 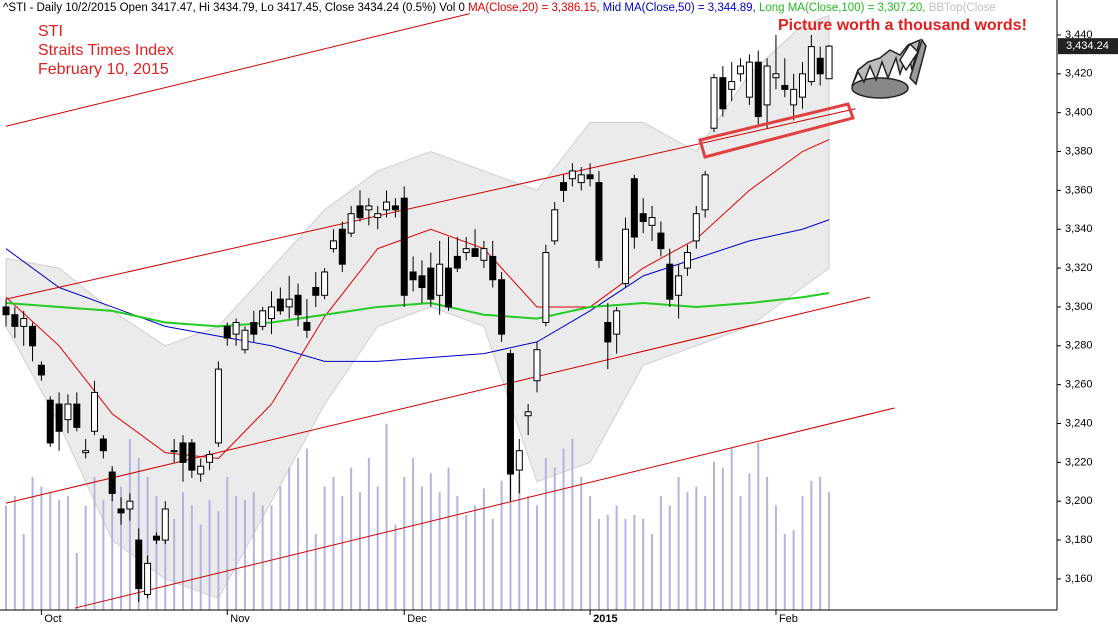 I want to click on trend-line, so click(x=237, y=70).